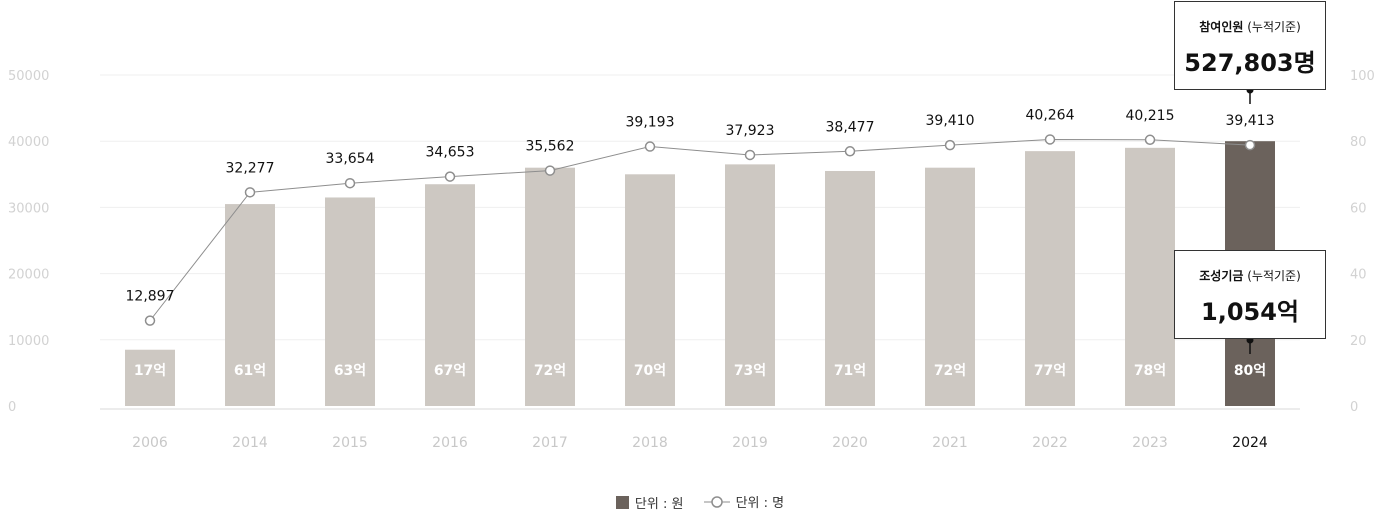 The height and width of the screenshot is (513, 1400). Describe the element at coordinates (850, 371) in the screenshot. I see `bar-value-label: 71억` at that location.